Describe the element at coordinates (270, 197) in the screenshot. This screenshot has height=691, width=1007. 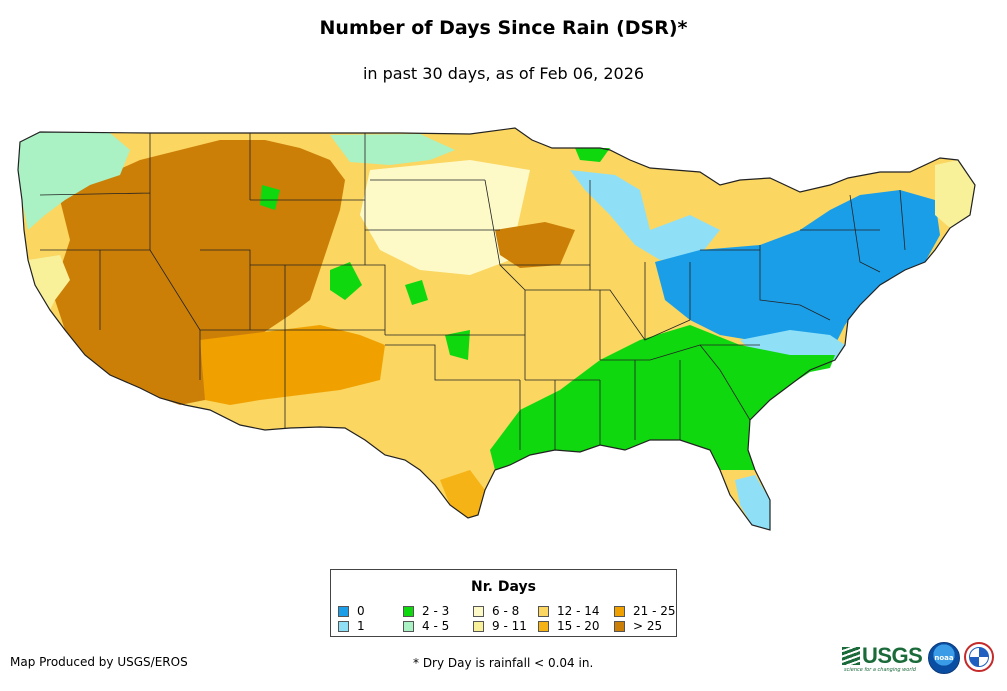
I see `region-rockies-green-d` at that location.